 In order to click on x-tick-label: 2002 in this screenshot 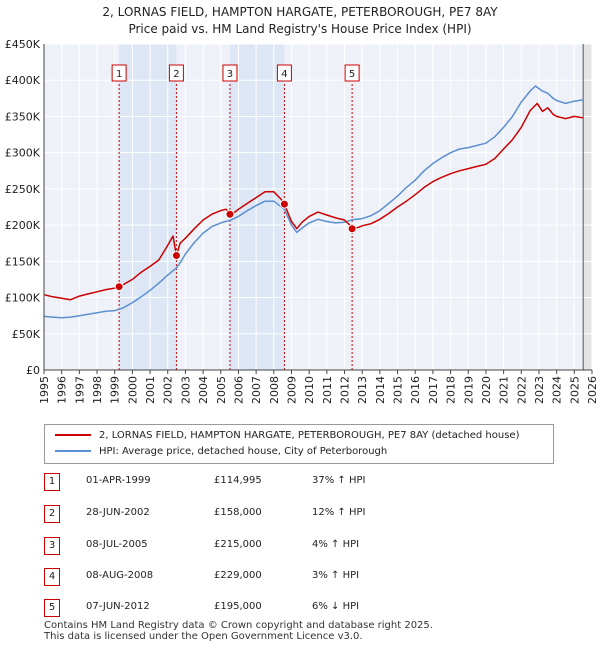, I will do `click(168, 390)`.